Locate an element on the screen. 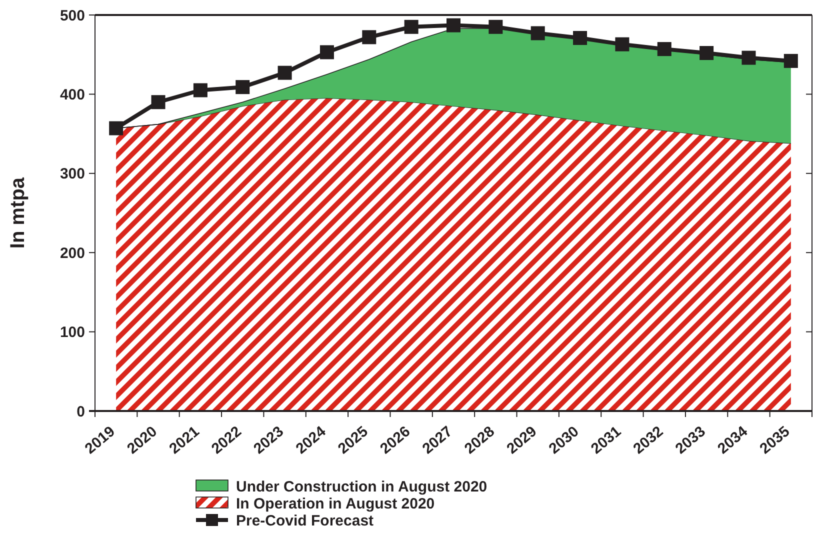 The height and width of the screenshot is (536, 832). y-tick-label: 0 is located at coordinates (80, 411).